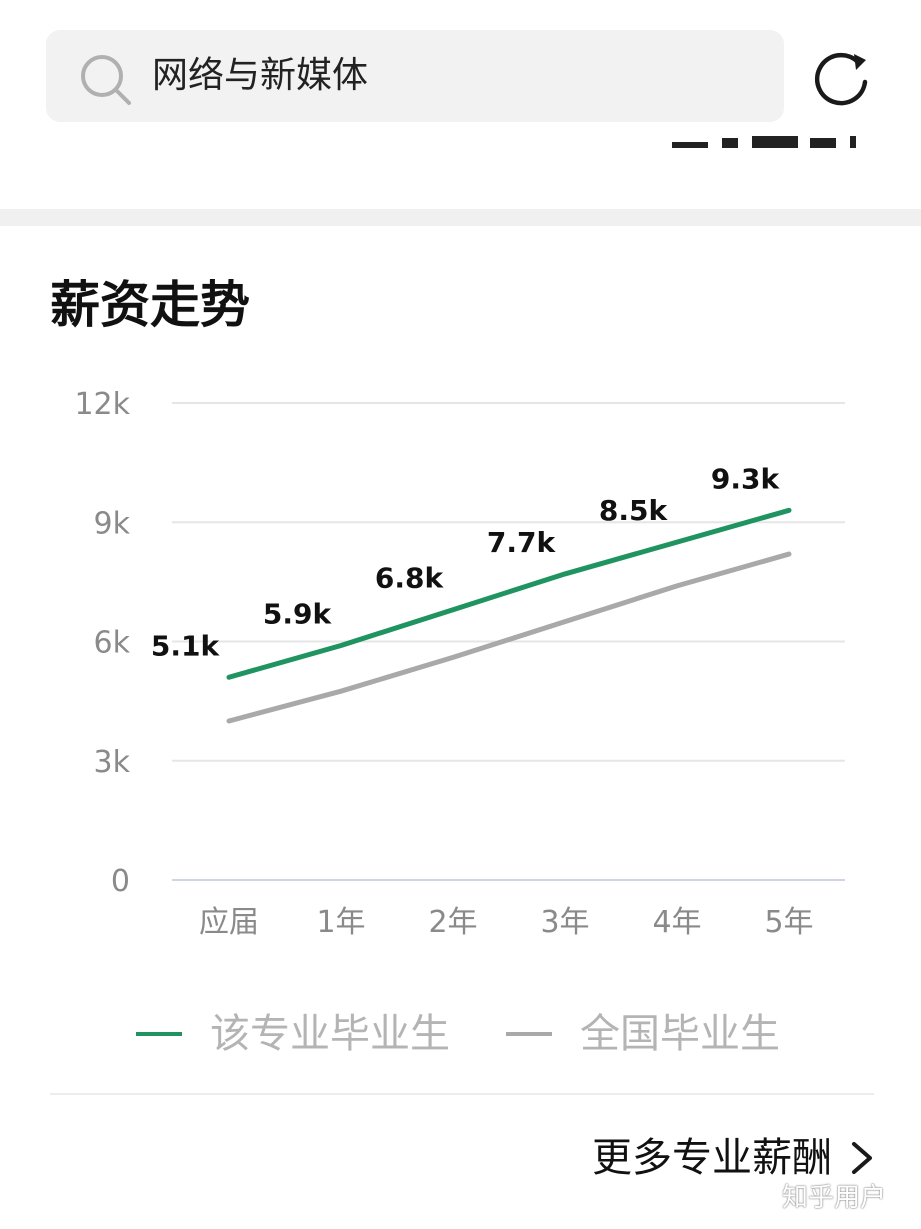 The image size is (921, 1229). Describe the element at coordinates (102, 404) in the screenshot. I see `y-tick-label: 12k` at that location.